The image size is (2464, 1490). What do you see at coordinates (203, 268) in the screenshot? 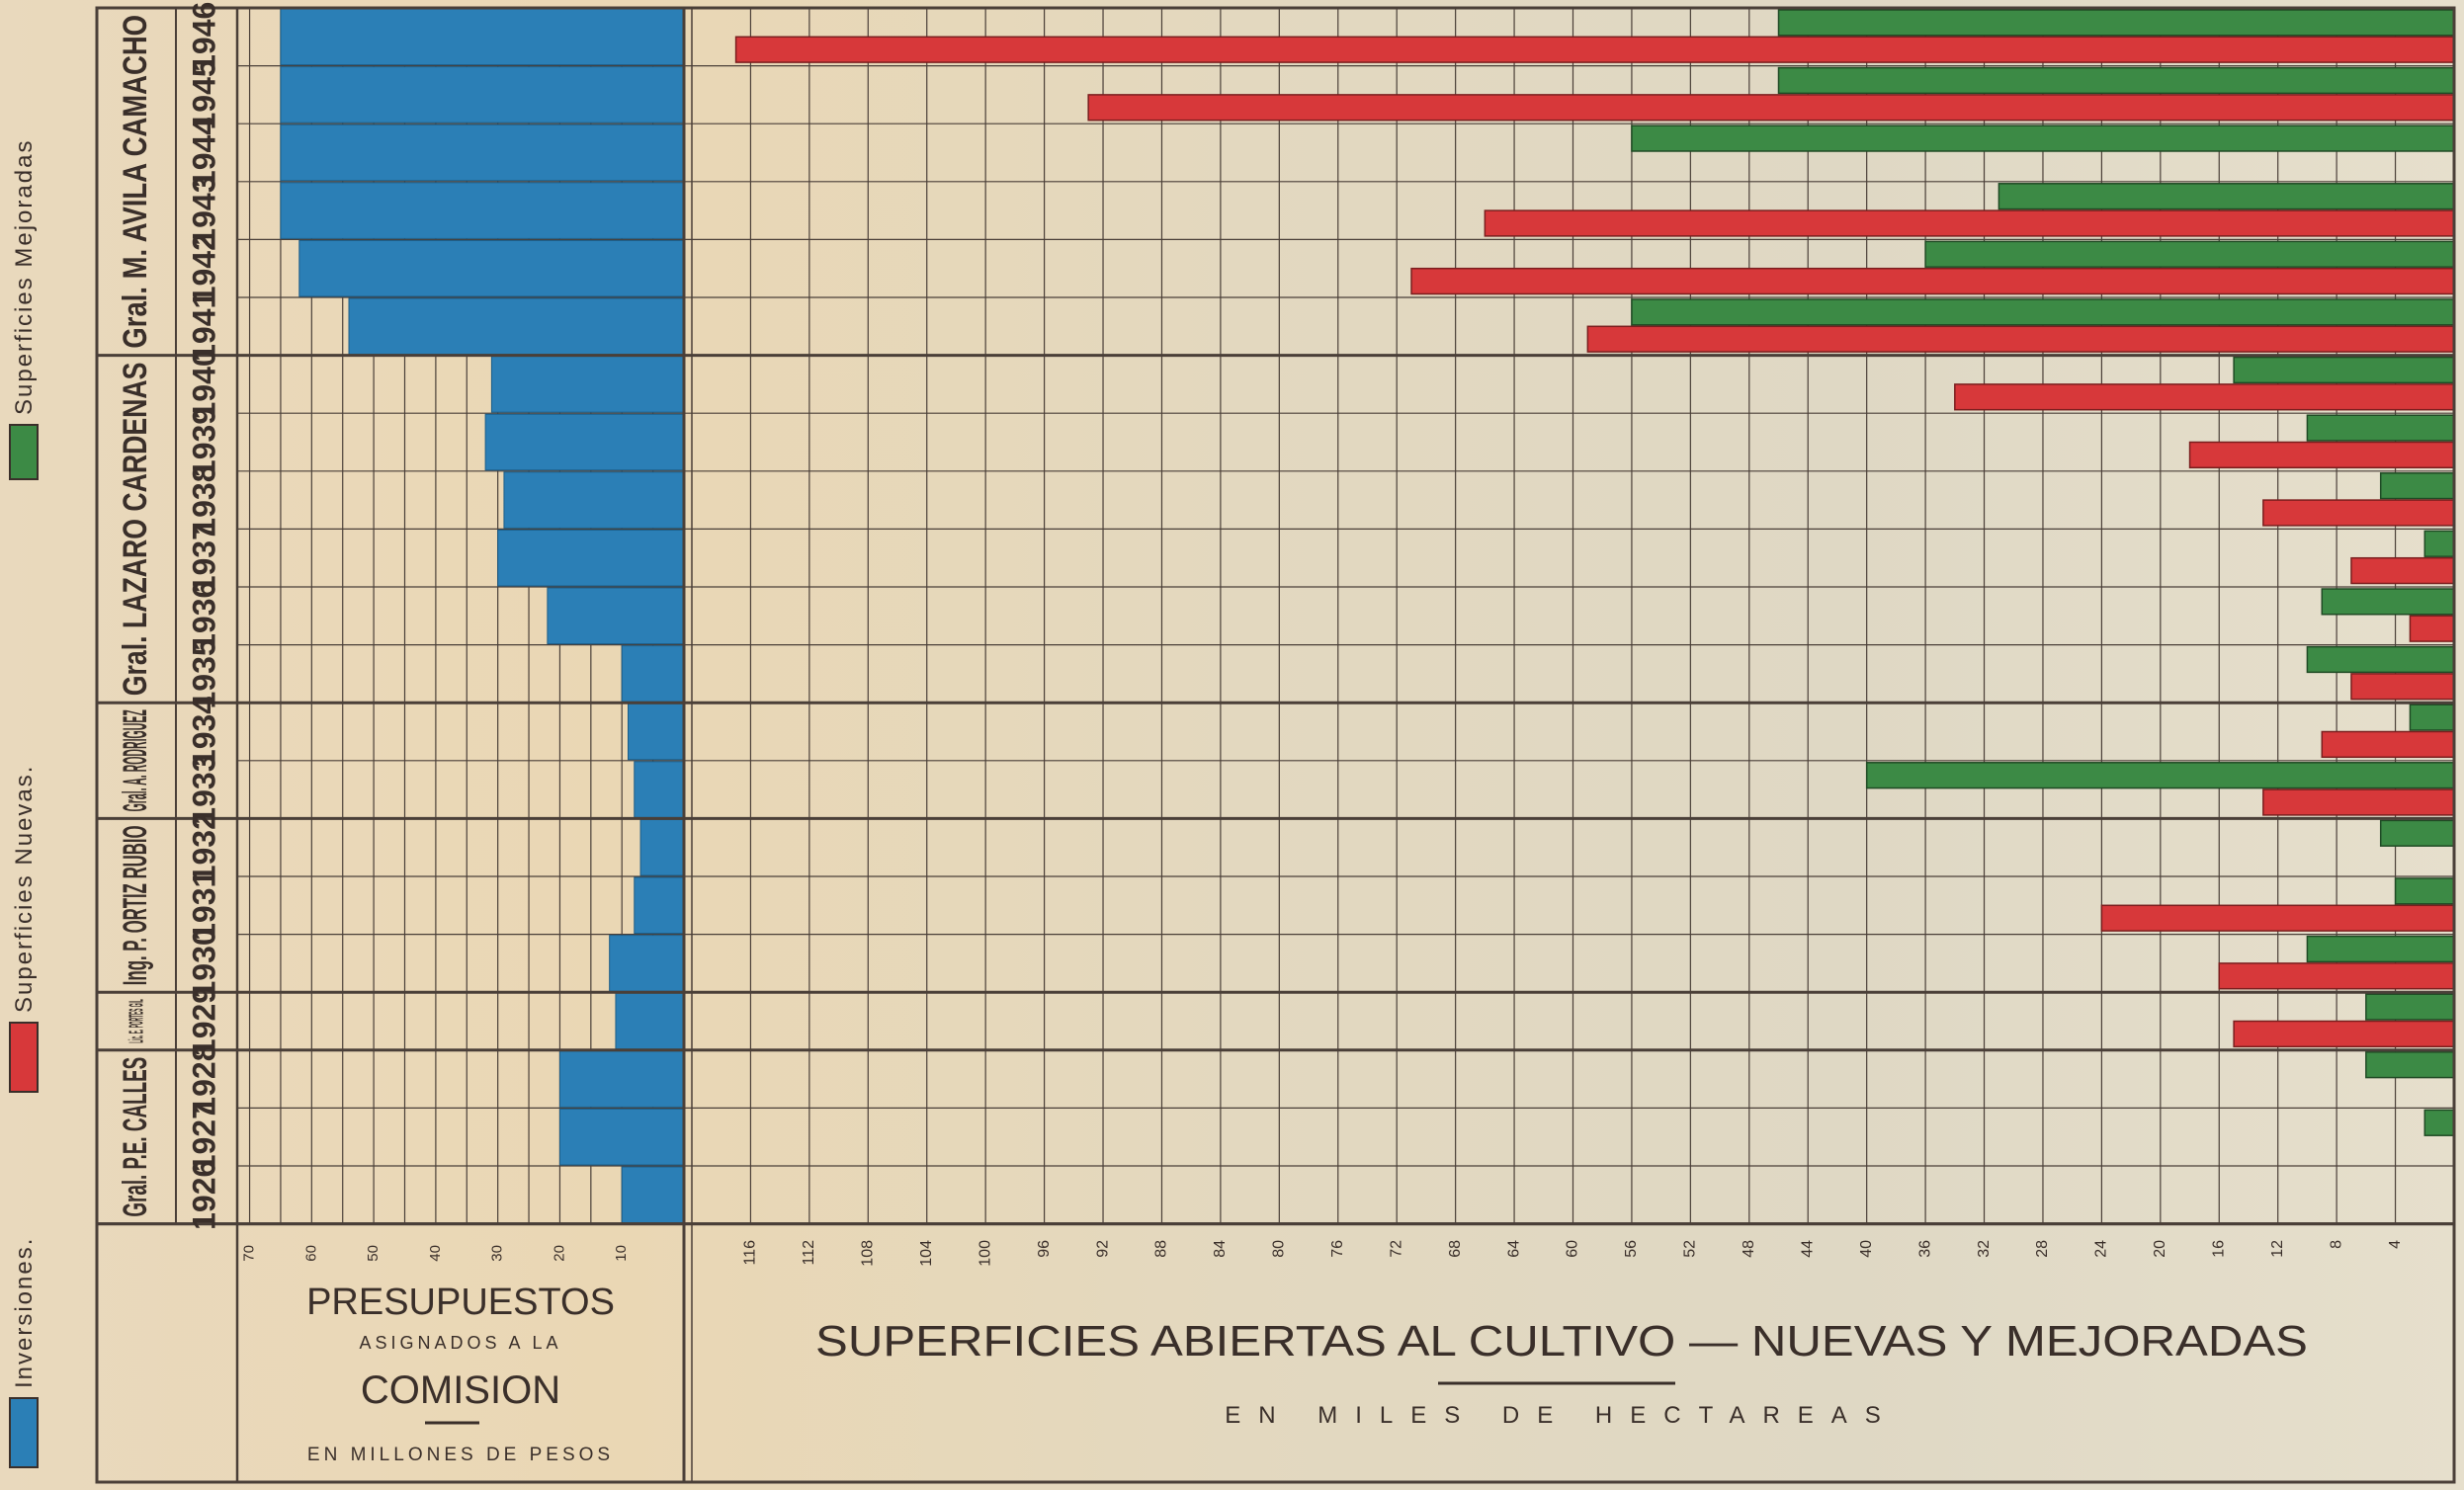
I see `year-label: 1942` at bounding box center [203, 268].